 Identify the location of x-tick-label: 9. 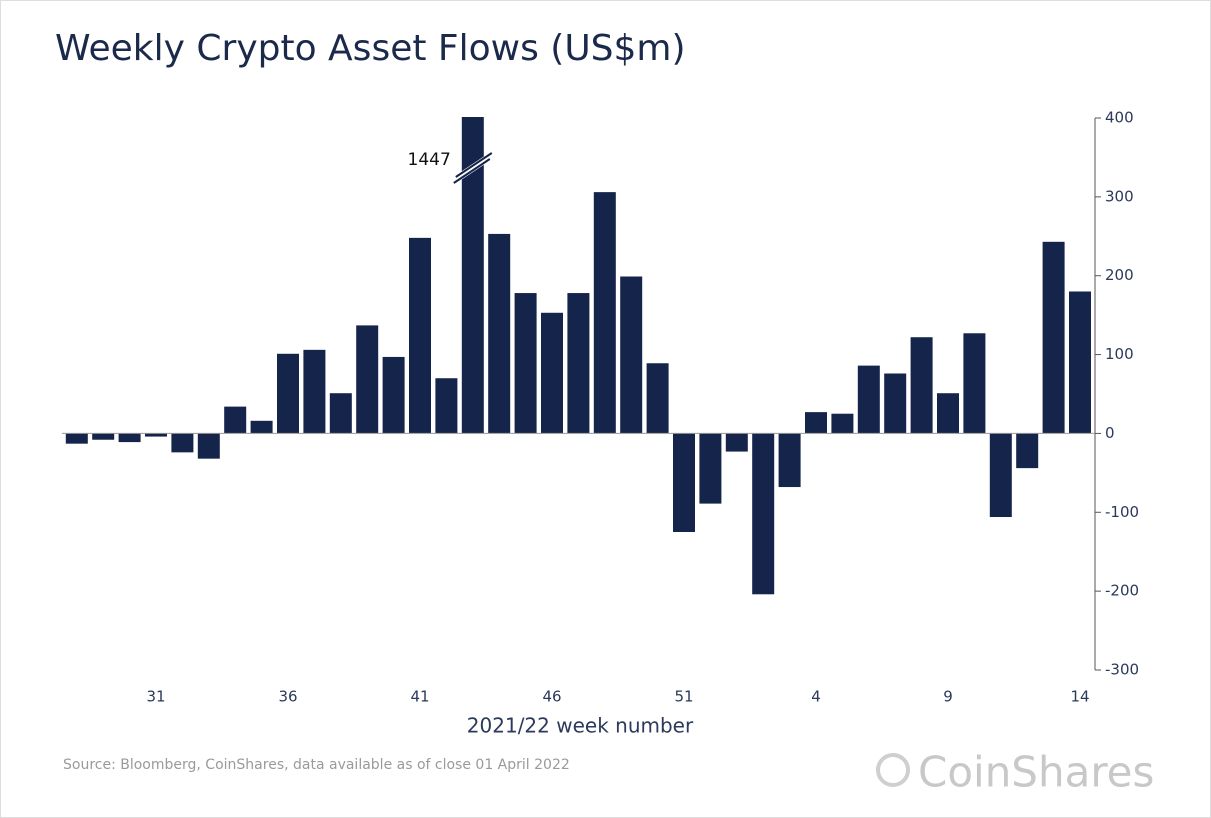
(948, 697).